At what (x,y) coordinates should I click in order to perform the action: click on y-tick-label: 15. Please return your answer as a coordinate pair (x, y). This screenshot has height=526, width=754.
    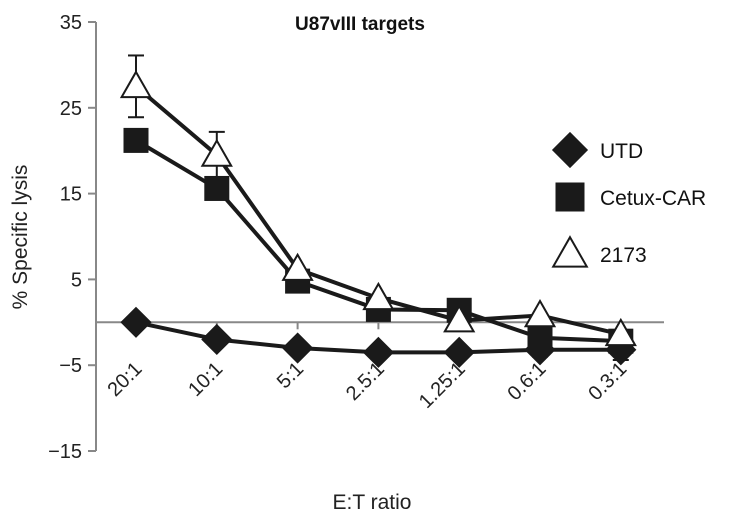
    Looking at the image, I should click on (71, 195).